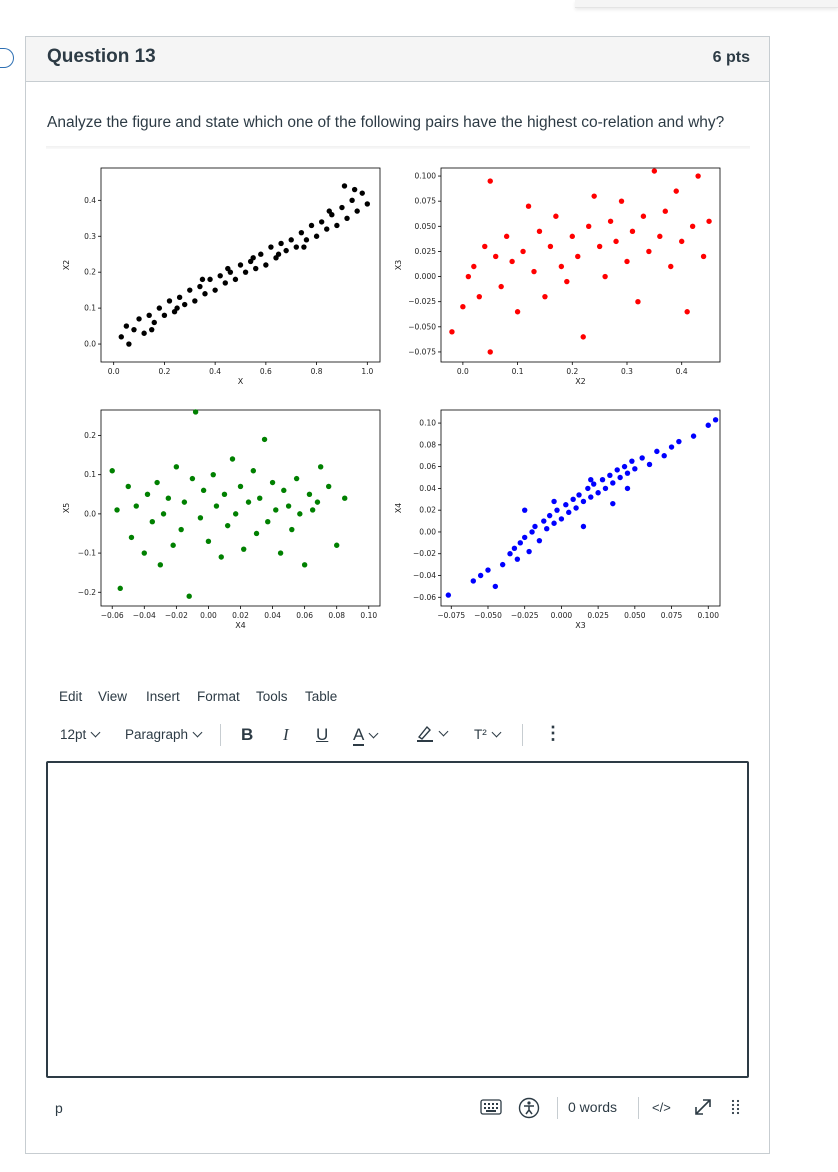  I want to click on y-tick-label: 0.1, so click(90, 474).